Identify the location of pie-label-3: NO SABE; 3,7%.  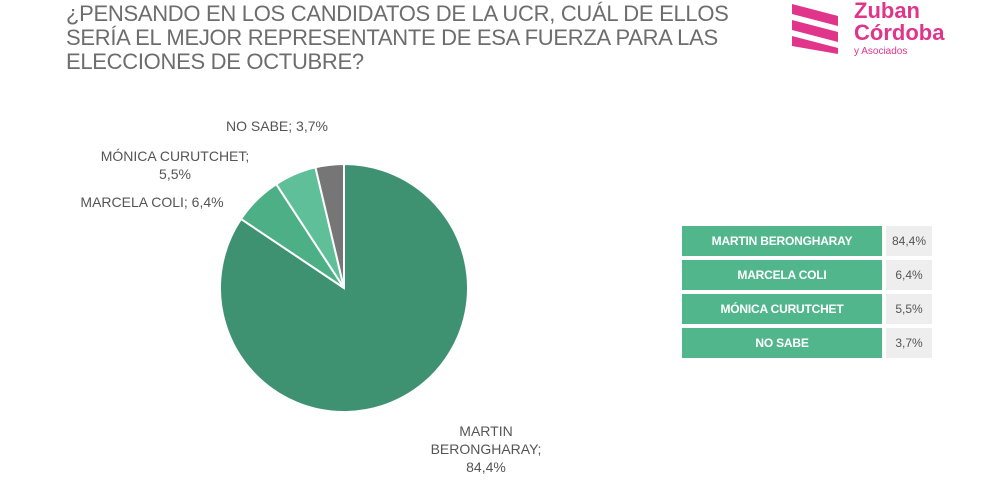
(277, 126).